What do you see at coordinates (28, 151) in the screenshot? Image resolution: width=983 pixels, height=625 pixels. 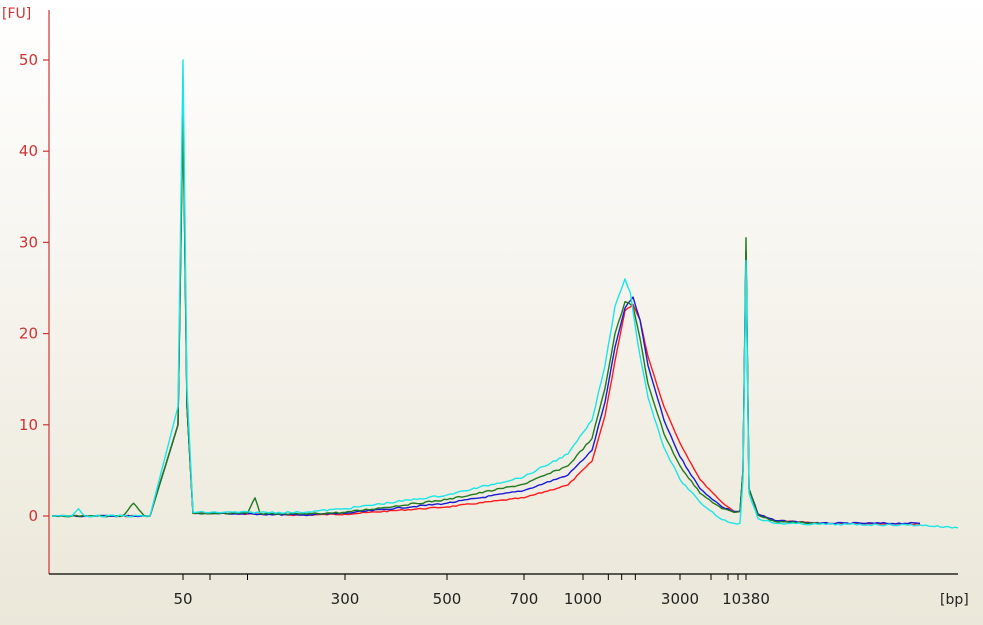 I see `y-tick-label: 40` at bounding box center [28, 151].